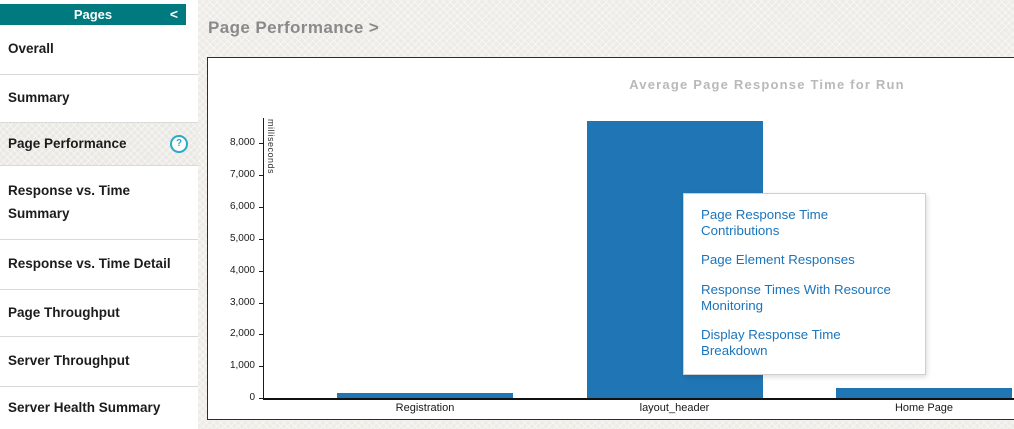 This screenshot has width=1014, height=429. What do you see at coordinates (69, 202) in the screenshot?
I see `sidebar-item-label: Response vs. Time Summary` at bounding box center [69, 202].